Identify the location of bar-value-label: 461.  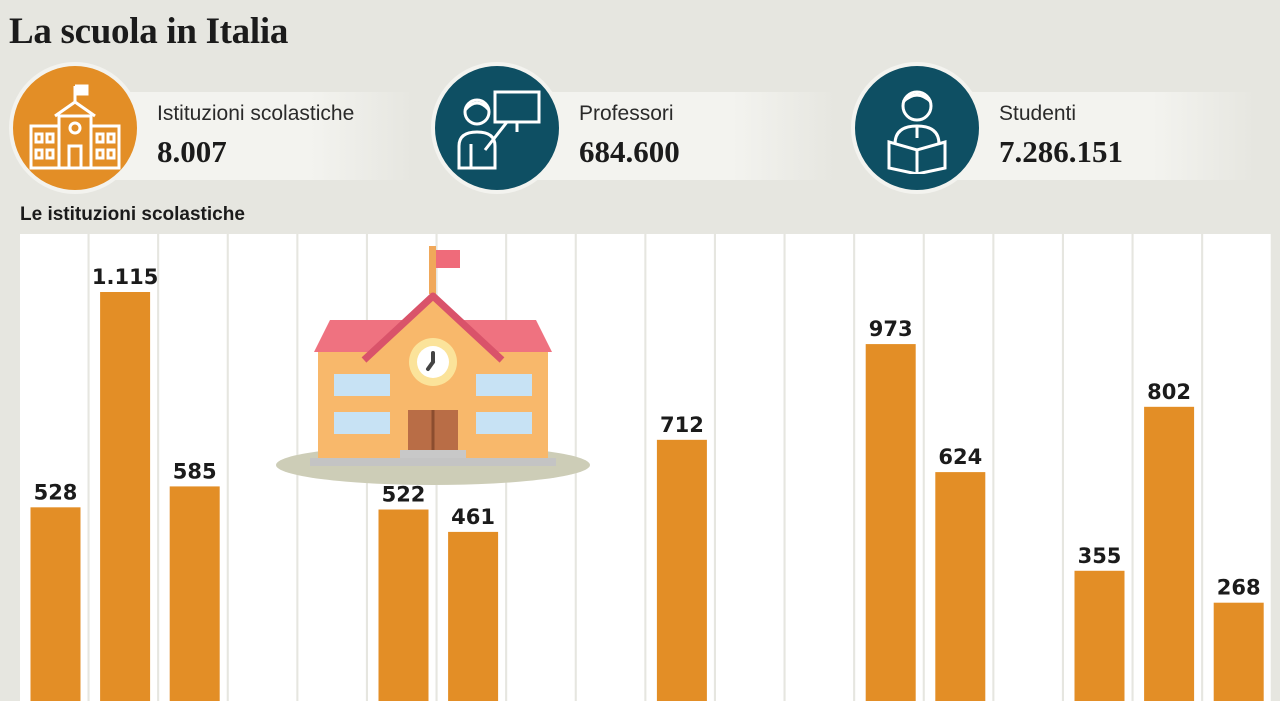
(473, 517).